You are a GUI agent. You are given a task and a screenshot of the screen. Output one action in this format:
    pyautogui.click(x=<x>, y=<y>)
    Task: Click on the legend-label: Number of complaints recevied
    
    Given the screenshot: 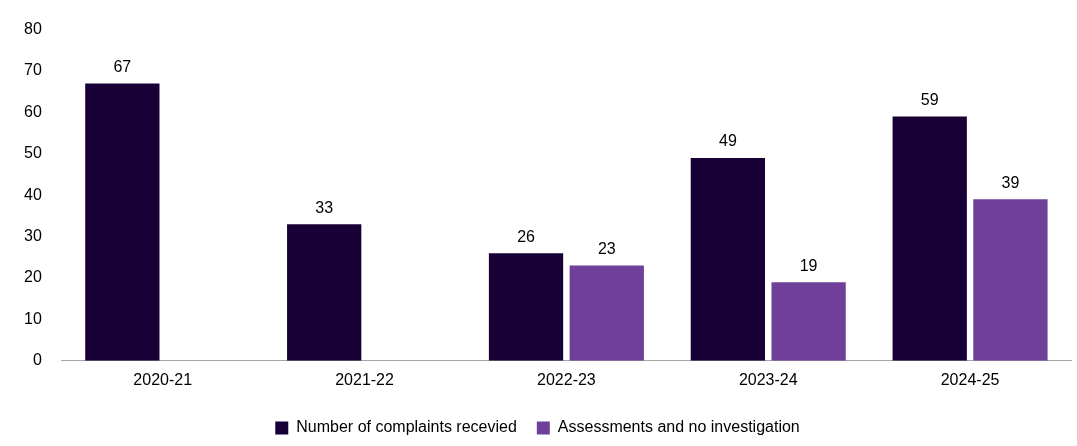 What is the action you would take?
    pyautogui.click(x=406, y=427)
    